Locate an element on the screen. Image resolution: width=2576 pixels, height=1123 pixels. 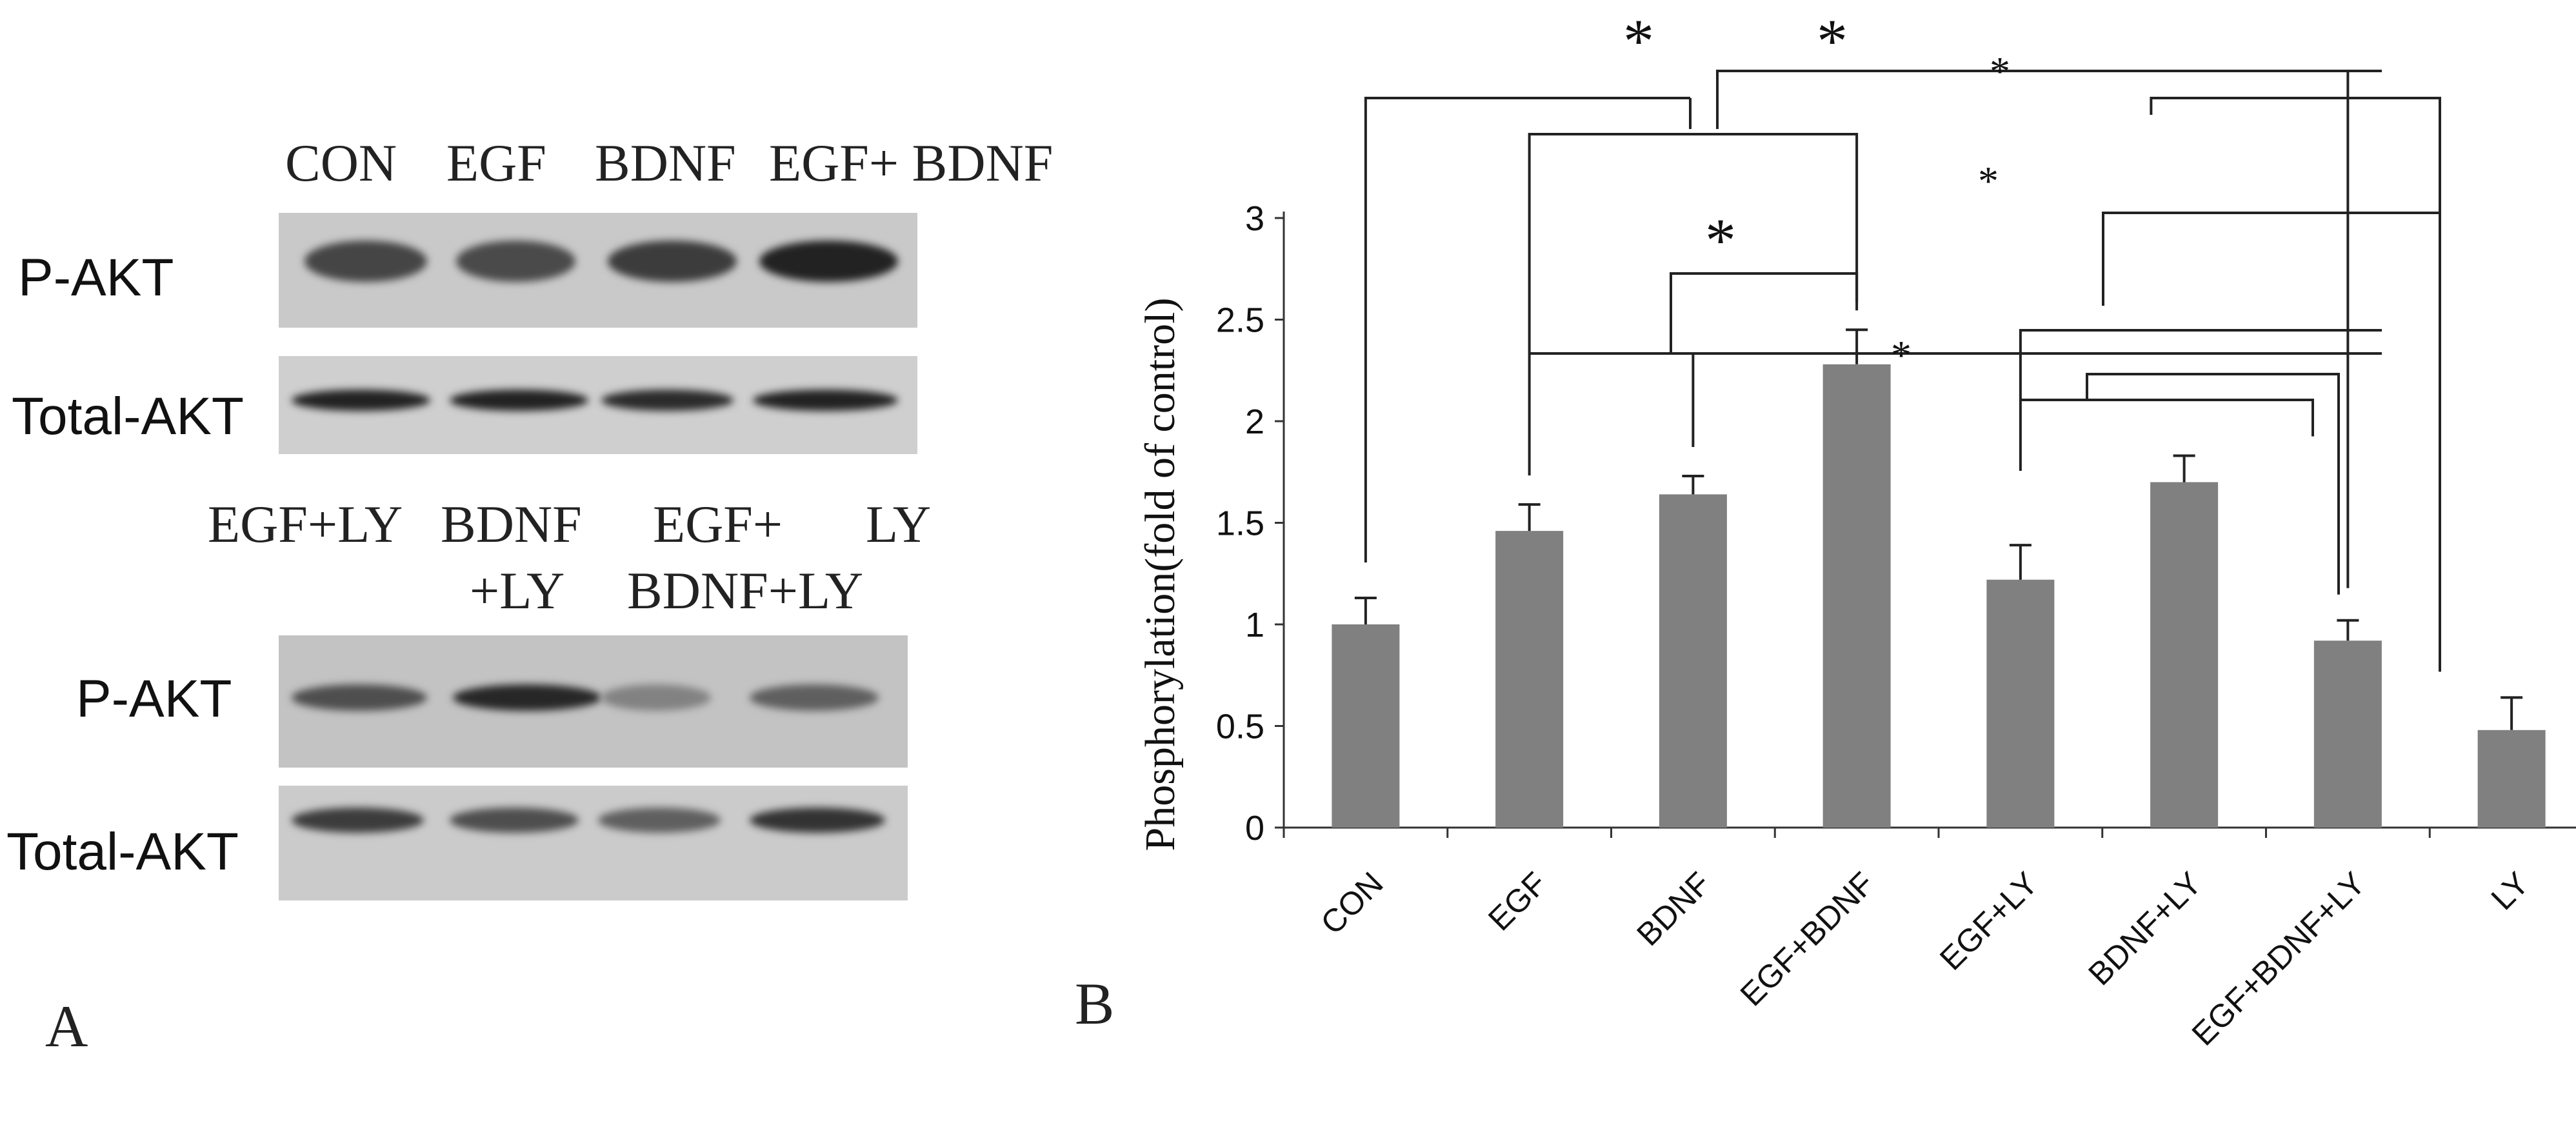
y-tick-label: 2.5 is located at coordinates (1240, 320).